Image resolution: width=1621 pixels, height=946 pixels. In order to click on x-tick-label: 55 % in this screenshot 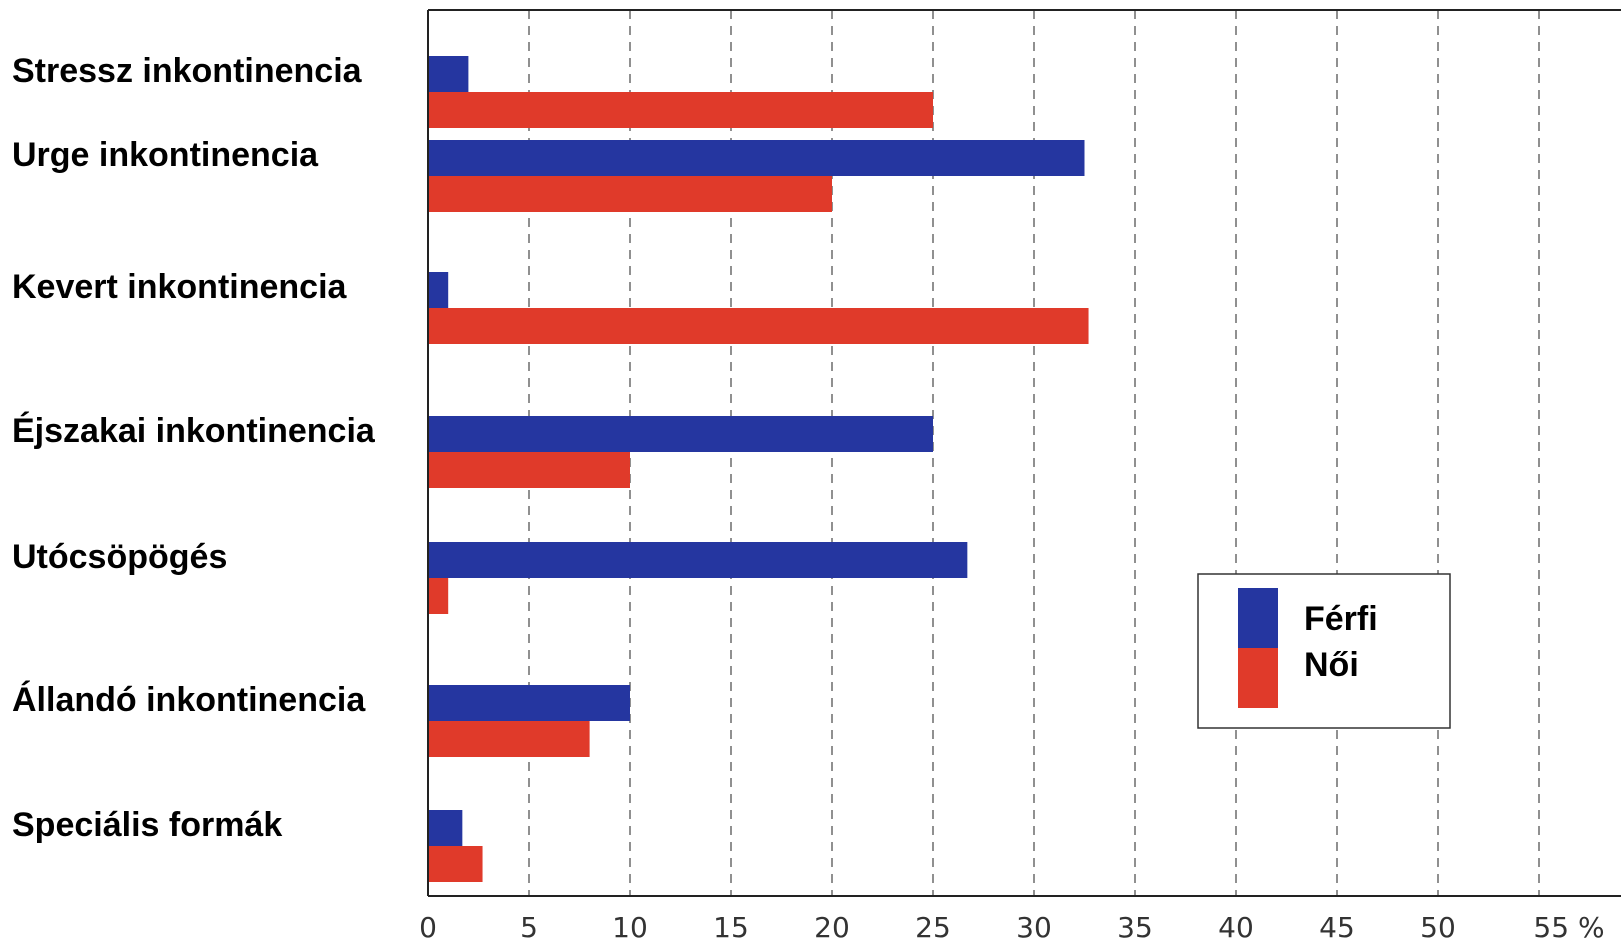, I will do `click(1568, 927)`.